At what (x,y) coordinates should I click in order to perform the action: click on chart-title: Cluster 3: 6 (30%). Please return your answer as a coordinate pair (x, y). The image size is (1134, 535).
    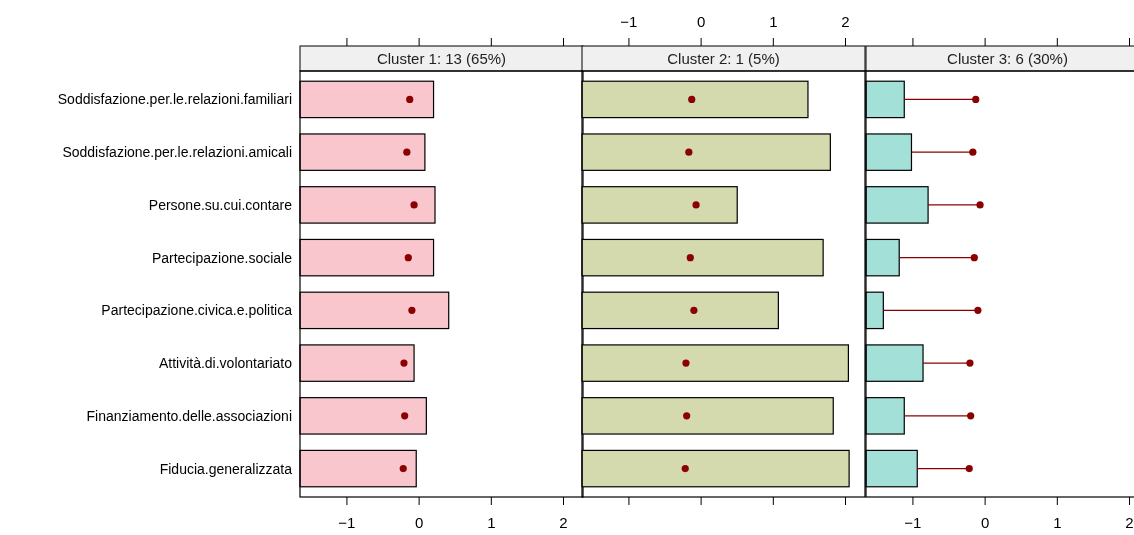
    Looking at the image, I should click on (1007, 58).